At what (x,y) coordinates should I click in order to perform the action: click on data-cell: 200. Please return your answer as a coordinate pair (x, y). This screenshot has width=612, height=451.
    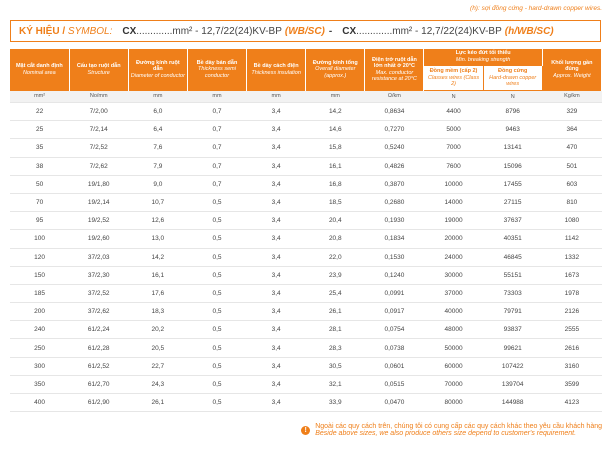
    Looking at the image, I should click on (40, 312).